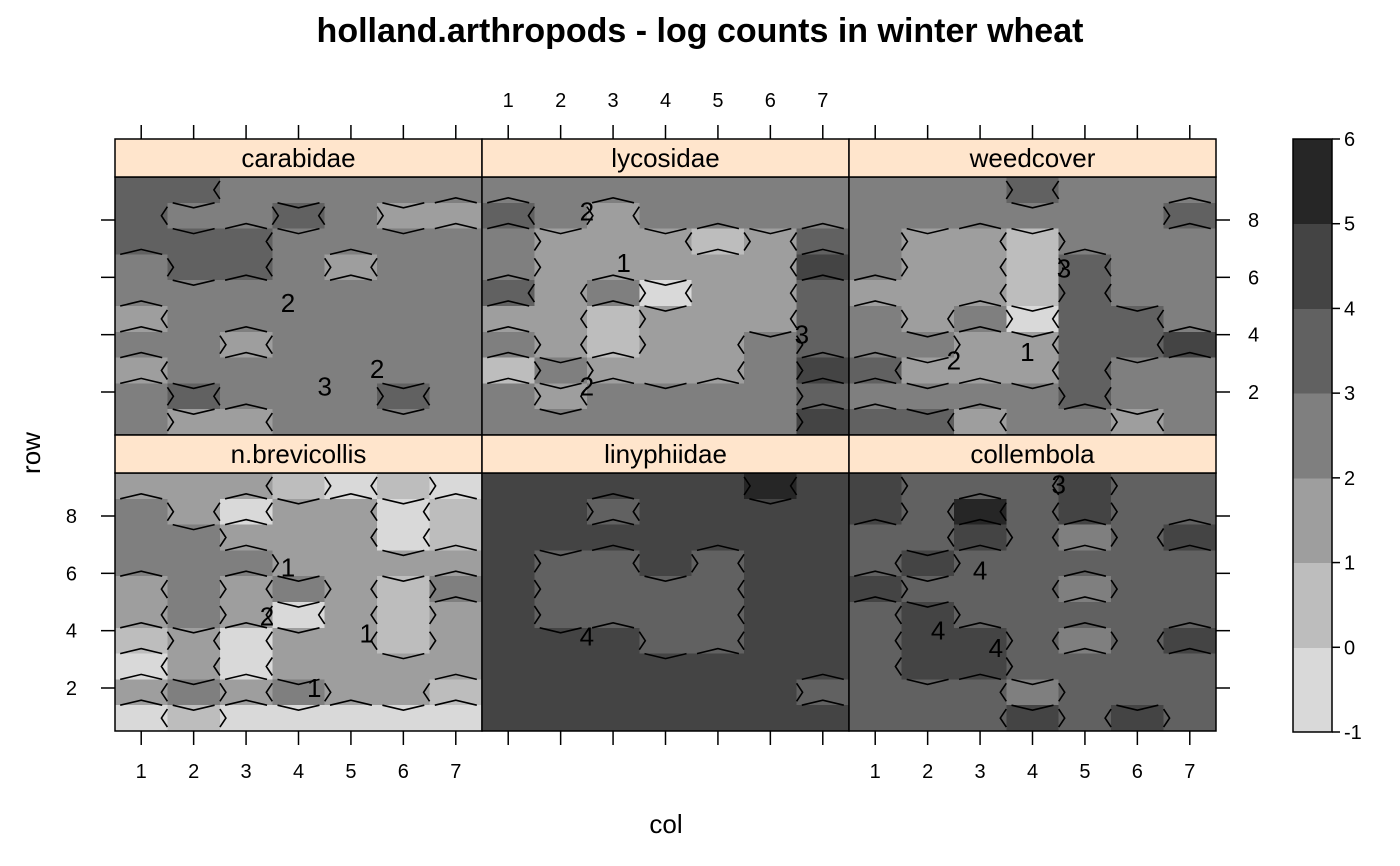  I want to click on ticks, so click(665, 738).